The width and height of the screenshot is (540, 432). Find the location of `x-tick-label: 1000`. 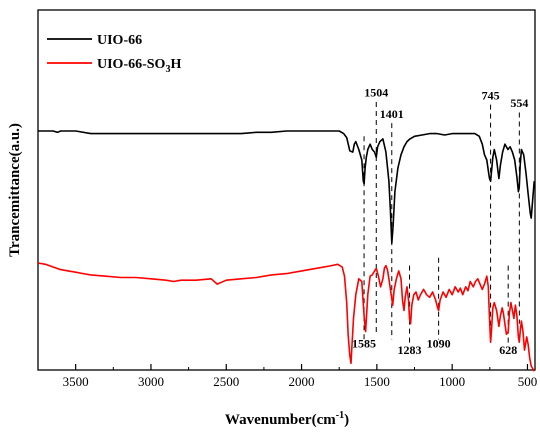

x-tick-label: 1000 is located at coordinates (452, 381).